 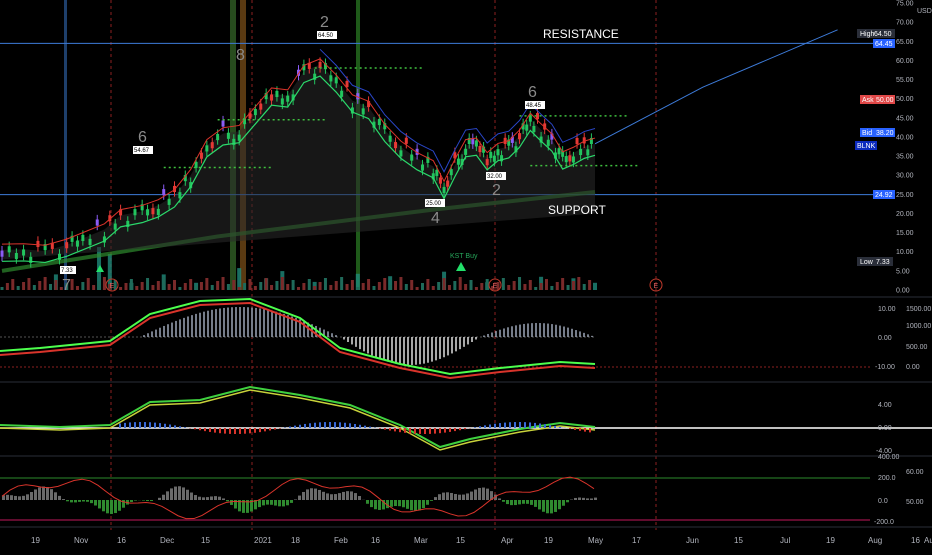 What do you see at coordinates (885, 100) in the screenshot?
I see `ask-value: 50.00` at bounding box center [885, 100].